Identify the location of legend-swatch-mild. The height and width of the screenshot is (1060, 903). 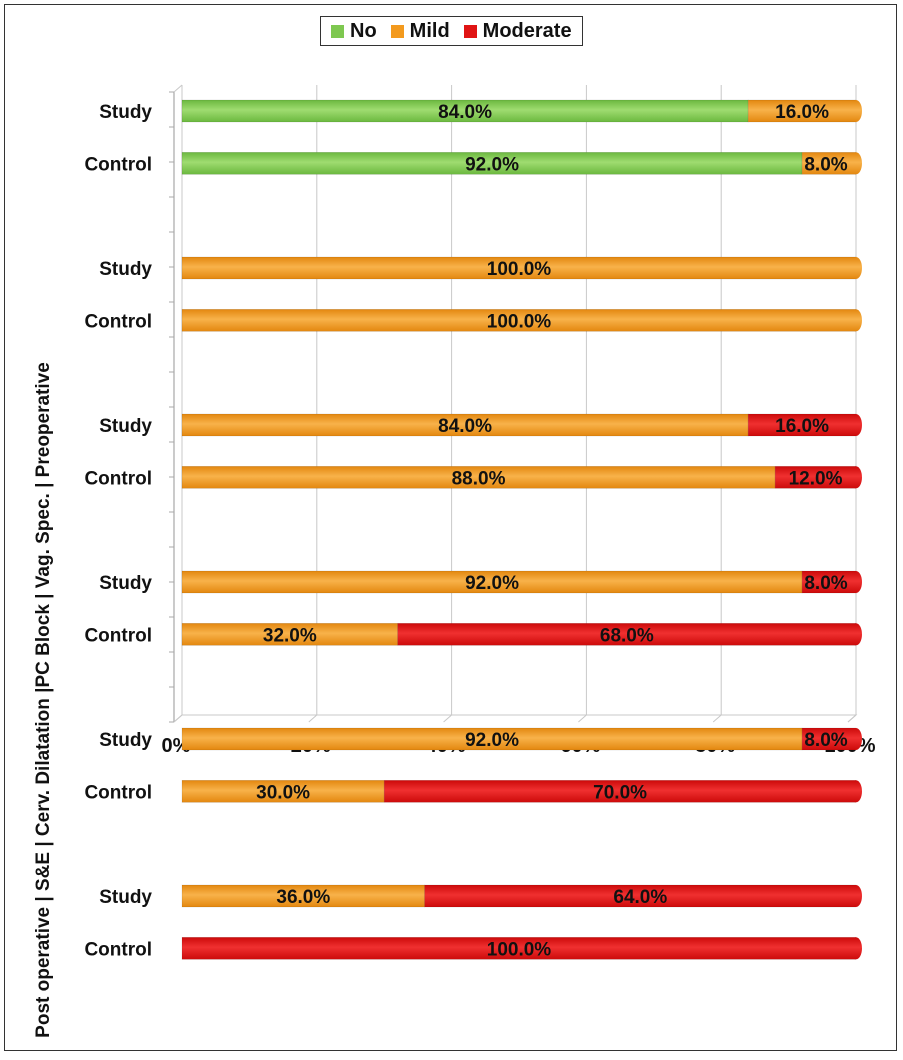
(397, 31).